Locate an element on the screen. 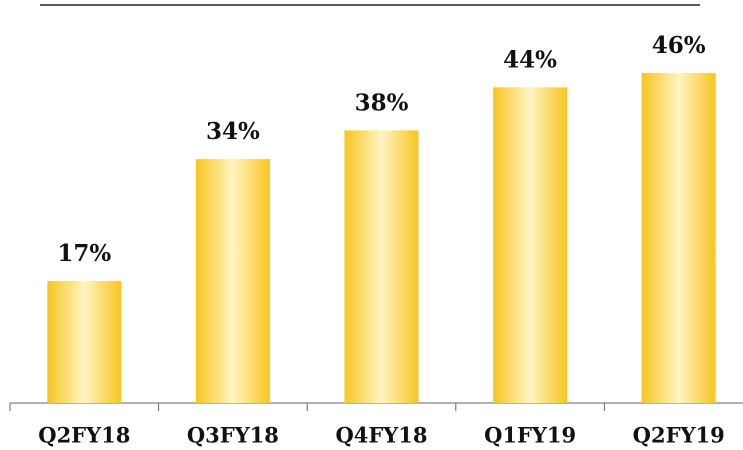 The height and width of the screenshot is (450, 743). value-label: 38% is located at coordinates (382, 102).